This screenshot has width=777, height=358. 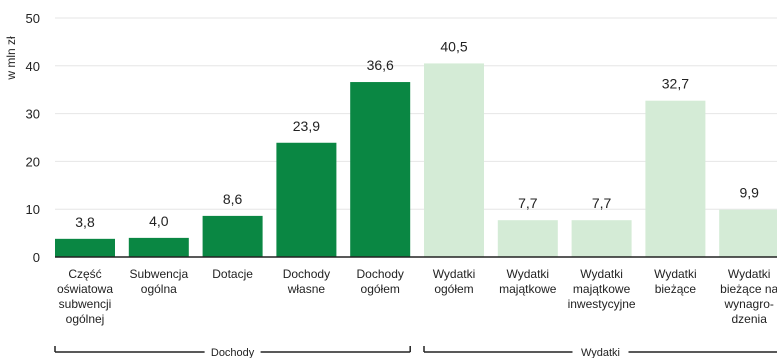 I want to click on value-label: 32,7, so click(x=675, y=84).